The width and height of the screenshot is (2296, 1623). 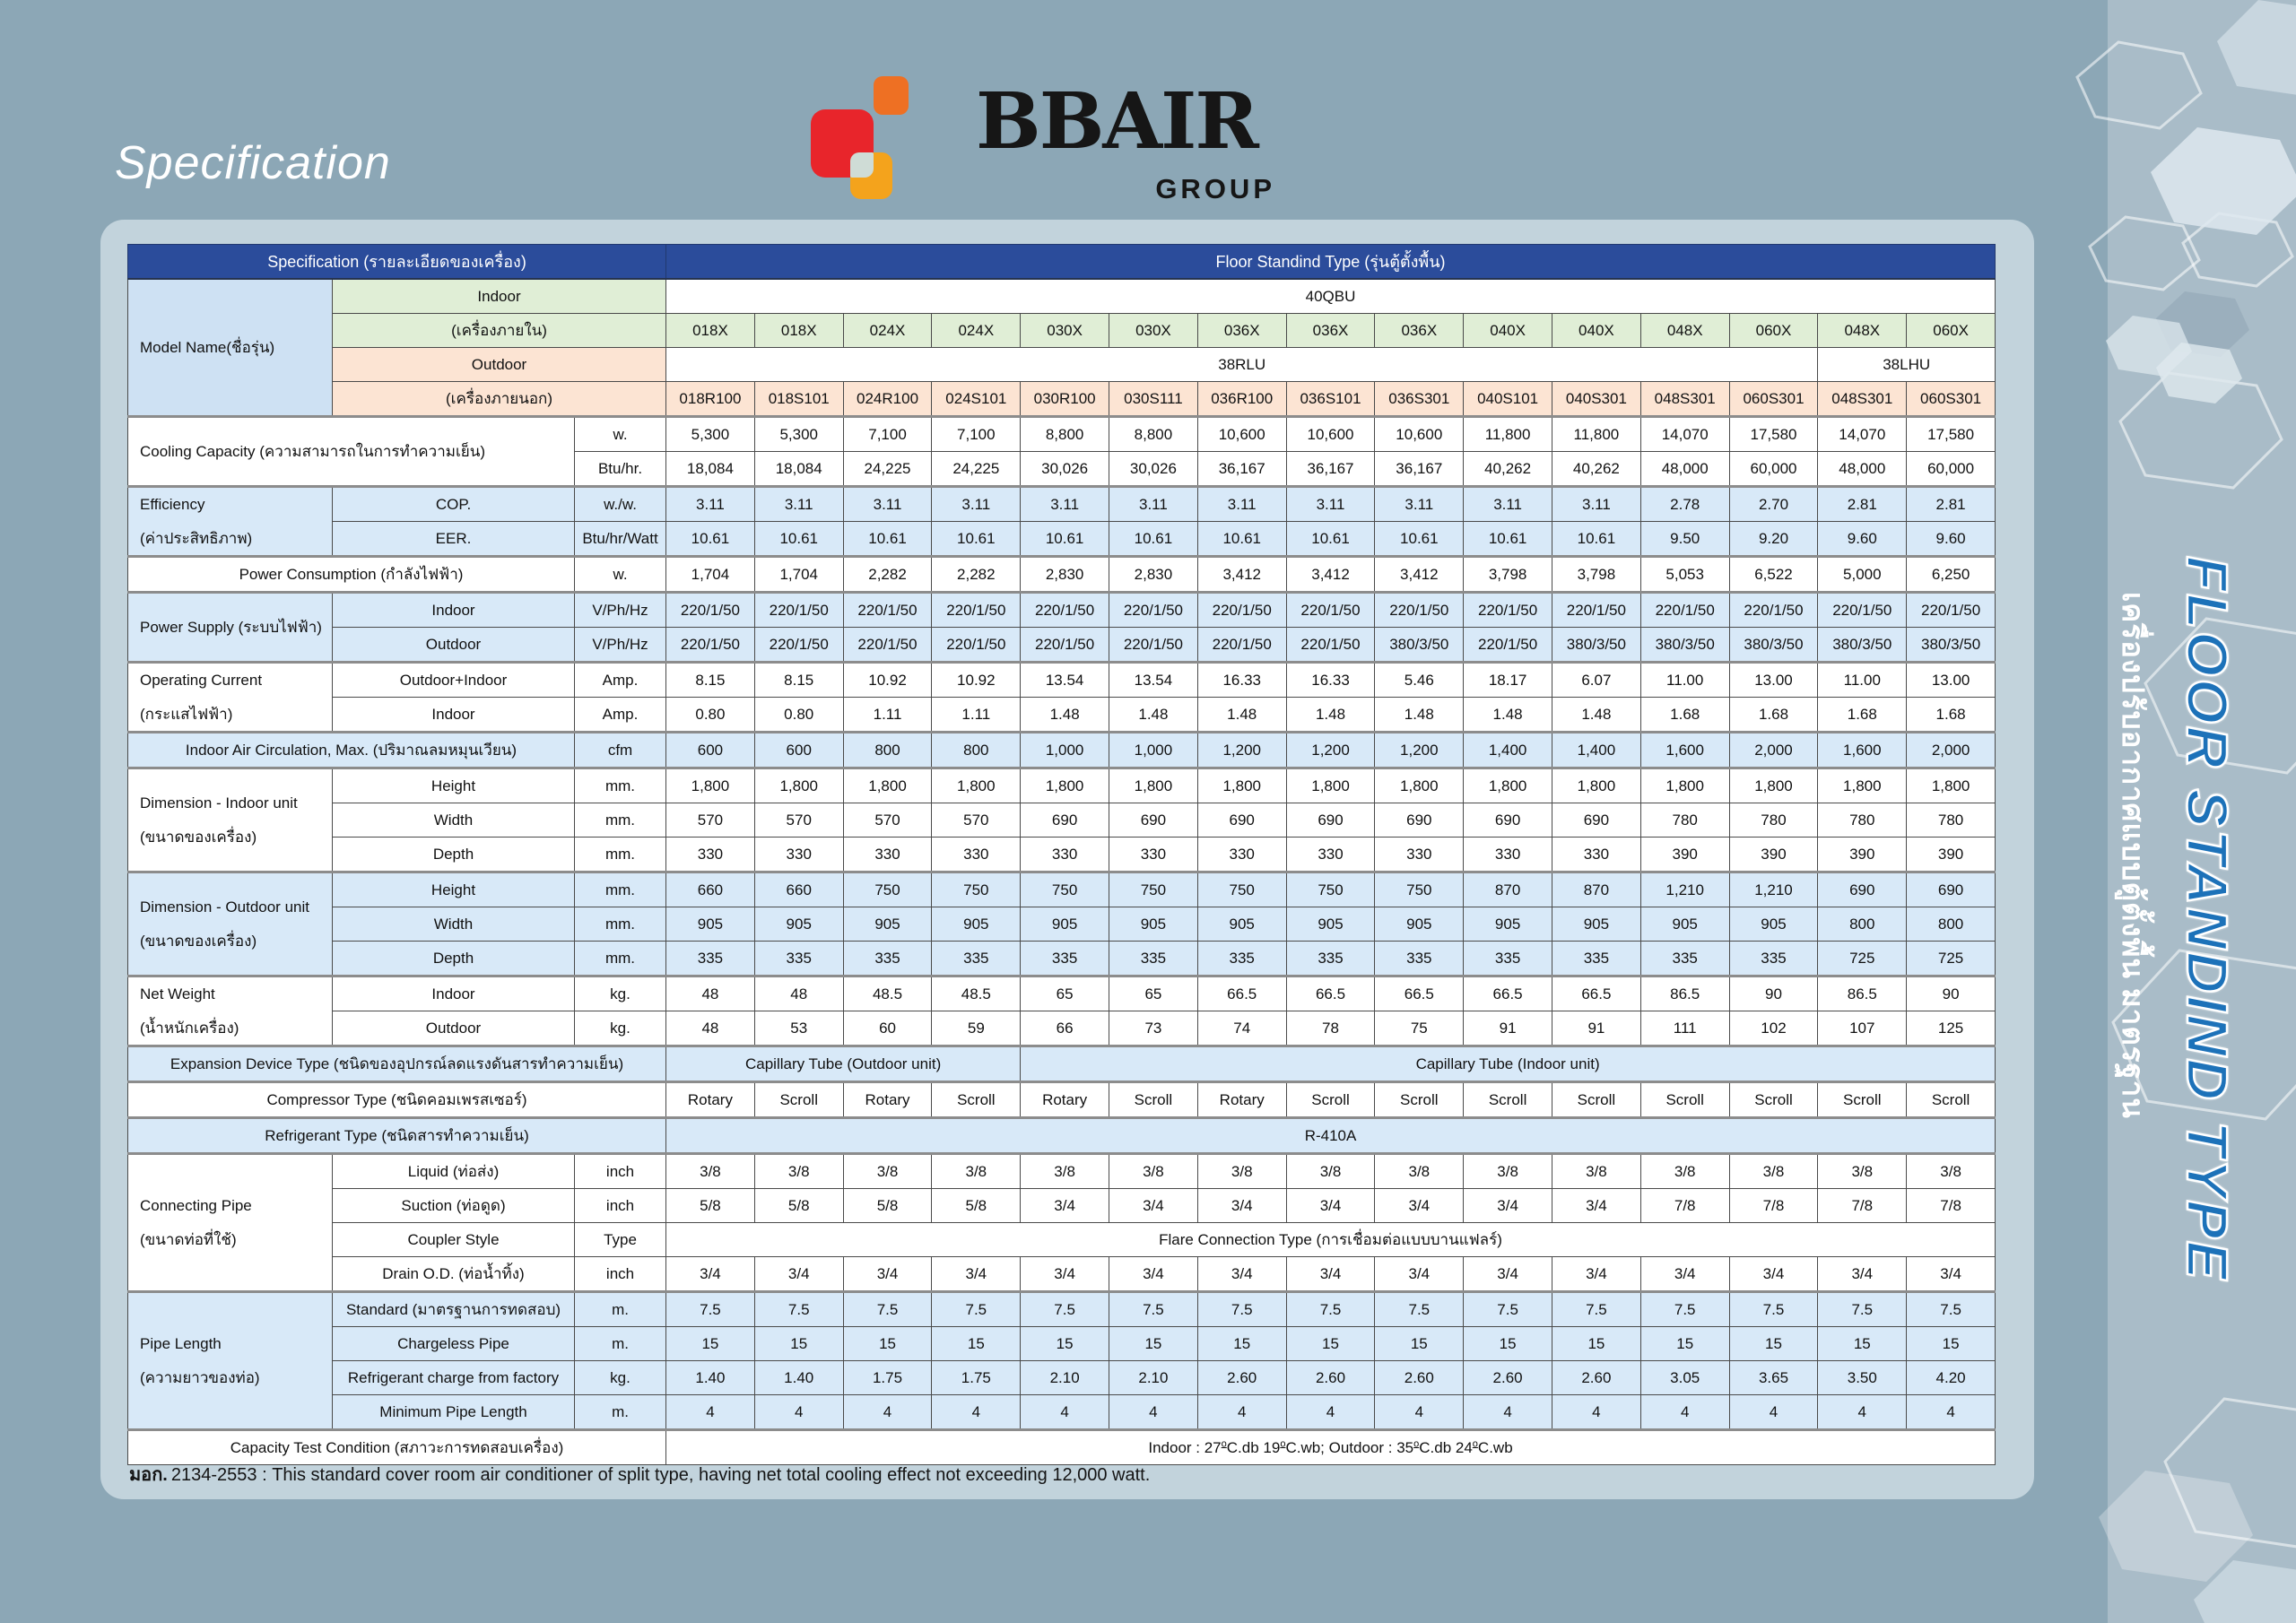 What do you see at coordinates (1862, 574) in the screenshot?
I see `spec-value: 5,000` at bounding box center [1862, 574].